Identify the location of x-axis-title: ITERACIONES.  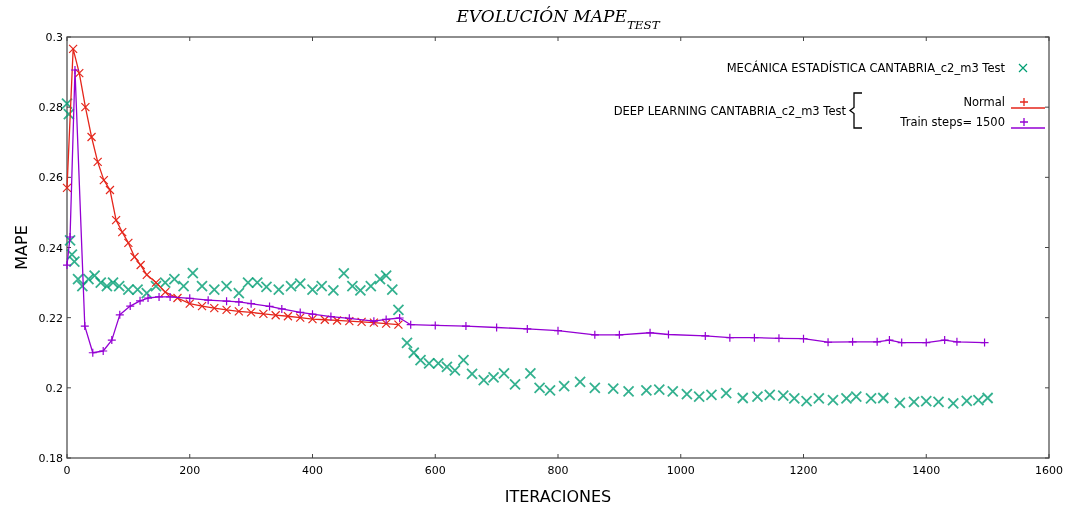
(558, 496).